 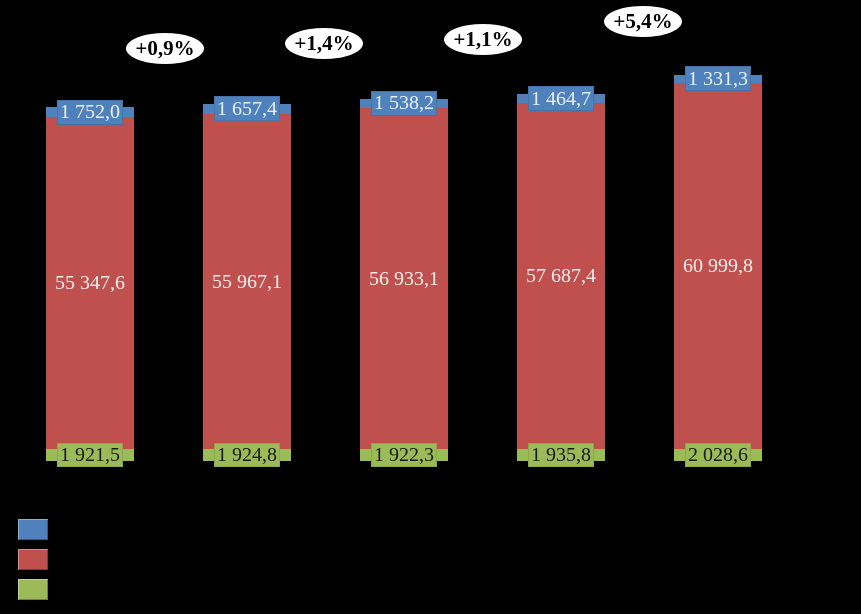 I want to click on bar2-label-red: 55 967,1, so click(x=247, y=281).